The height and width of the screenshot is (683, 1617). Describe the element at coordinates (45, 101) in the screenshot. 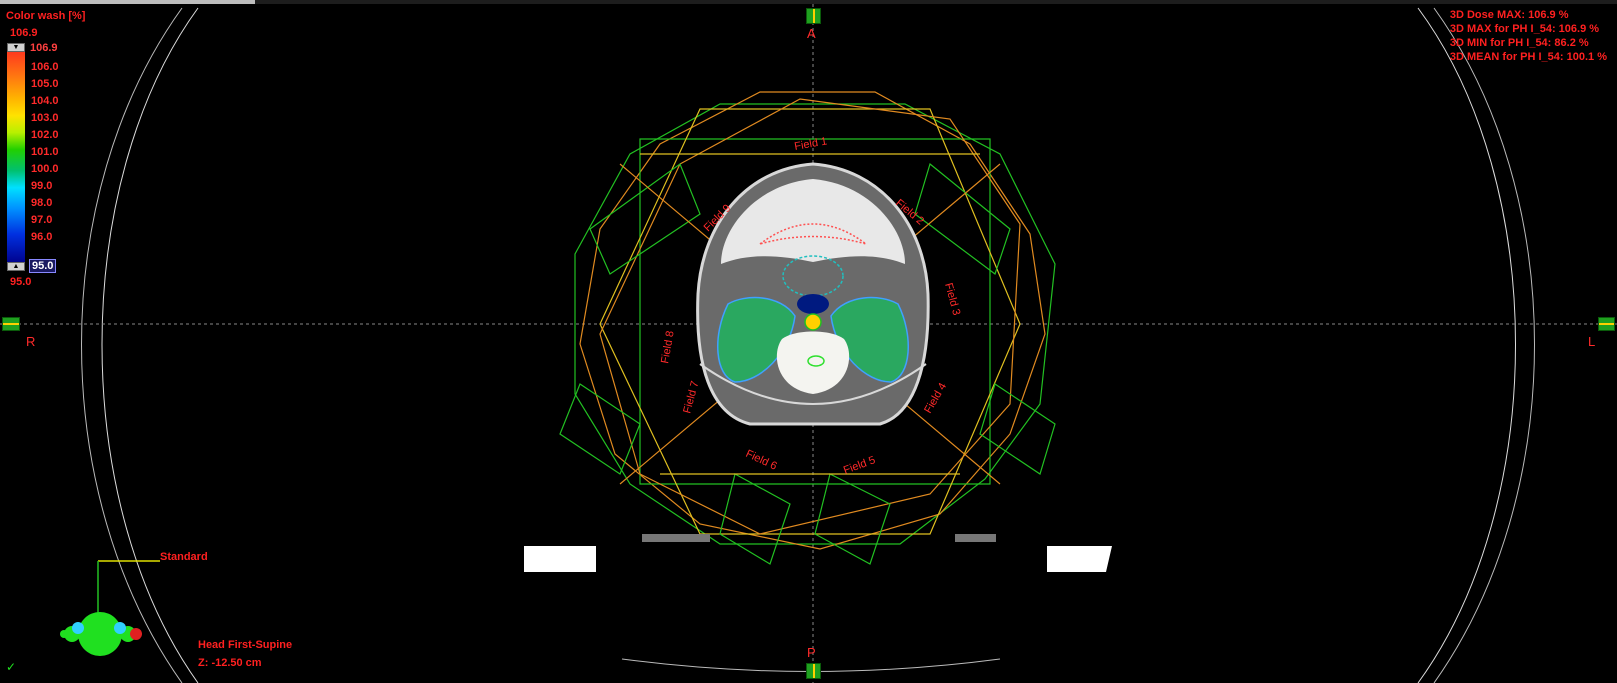

I see `legend-tick: 104.0` at that location.